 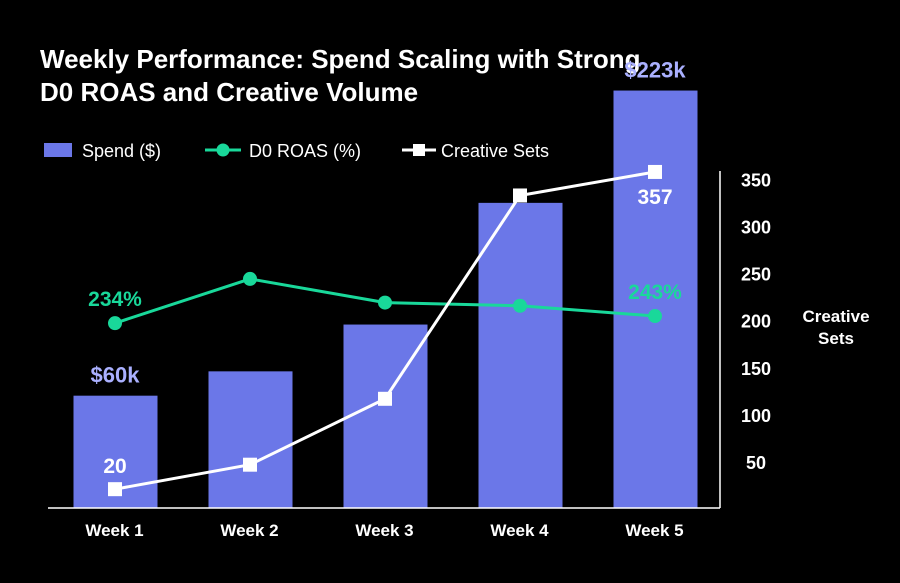 I want to click on roas-line-group, so click(x=385, y=301).